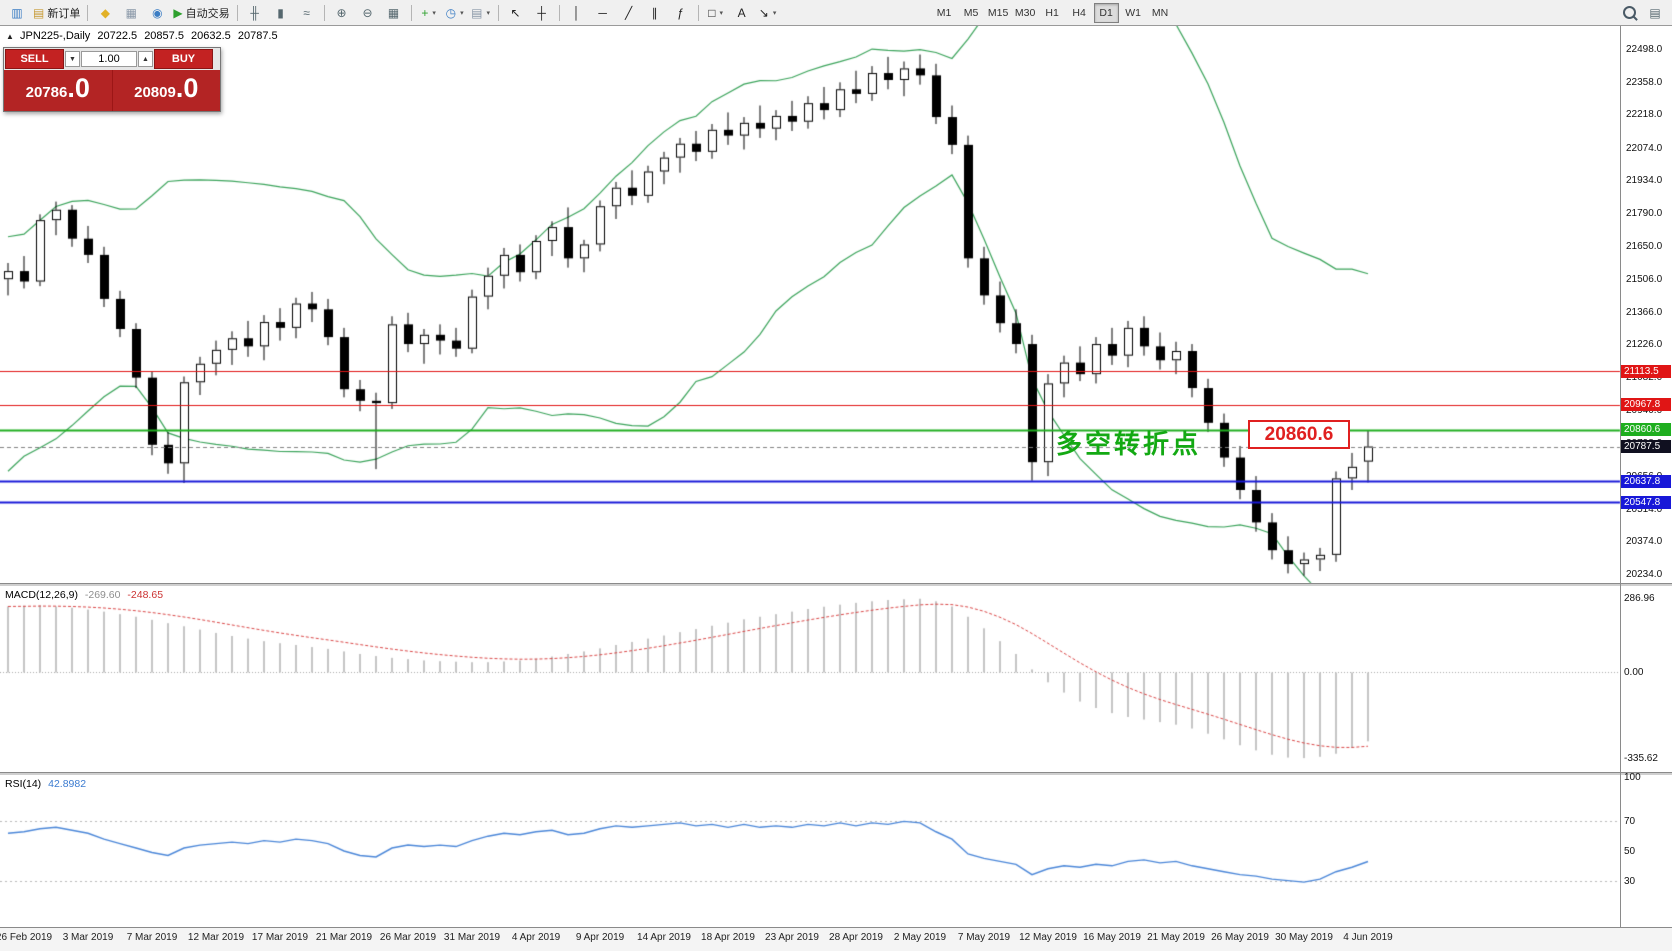  What do you see at coordinates (281, 13) in the screenshot?
I see `candle-chart-button: ▮` at bounding box center [281, 13].